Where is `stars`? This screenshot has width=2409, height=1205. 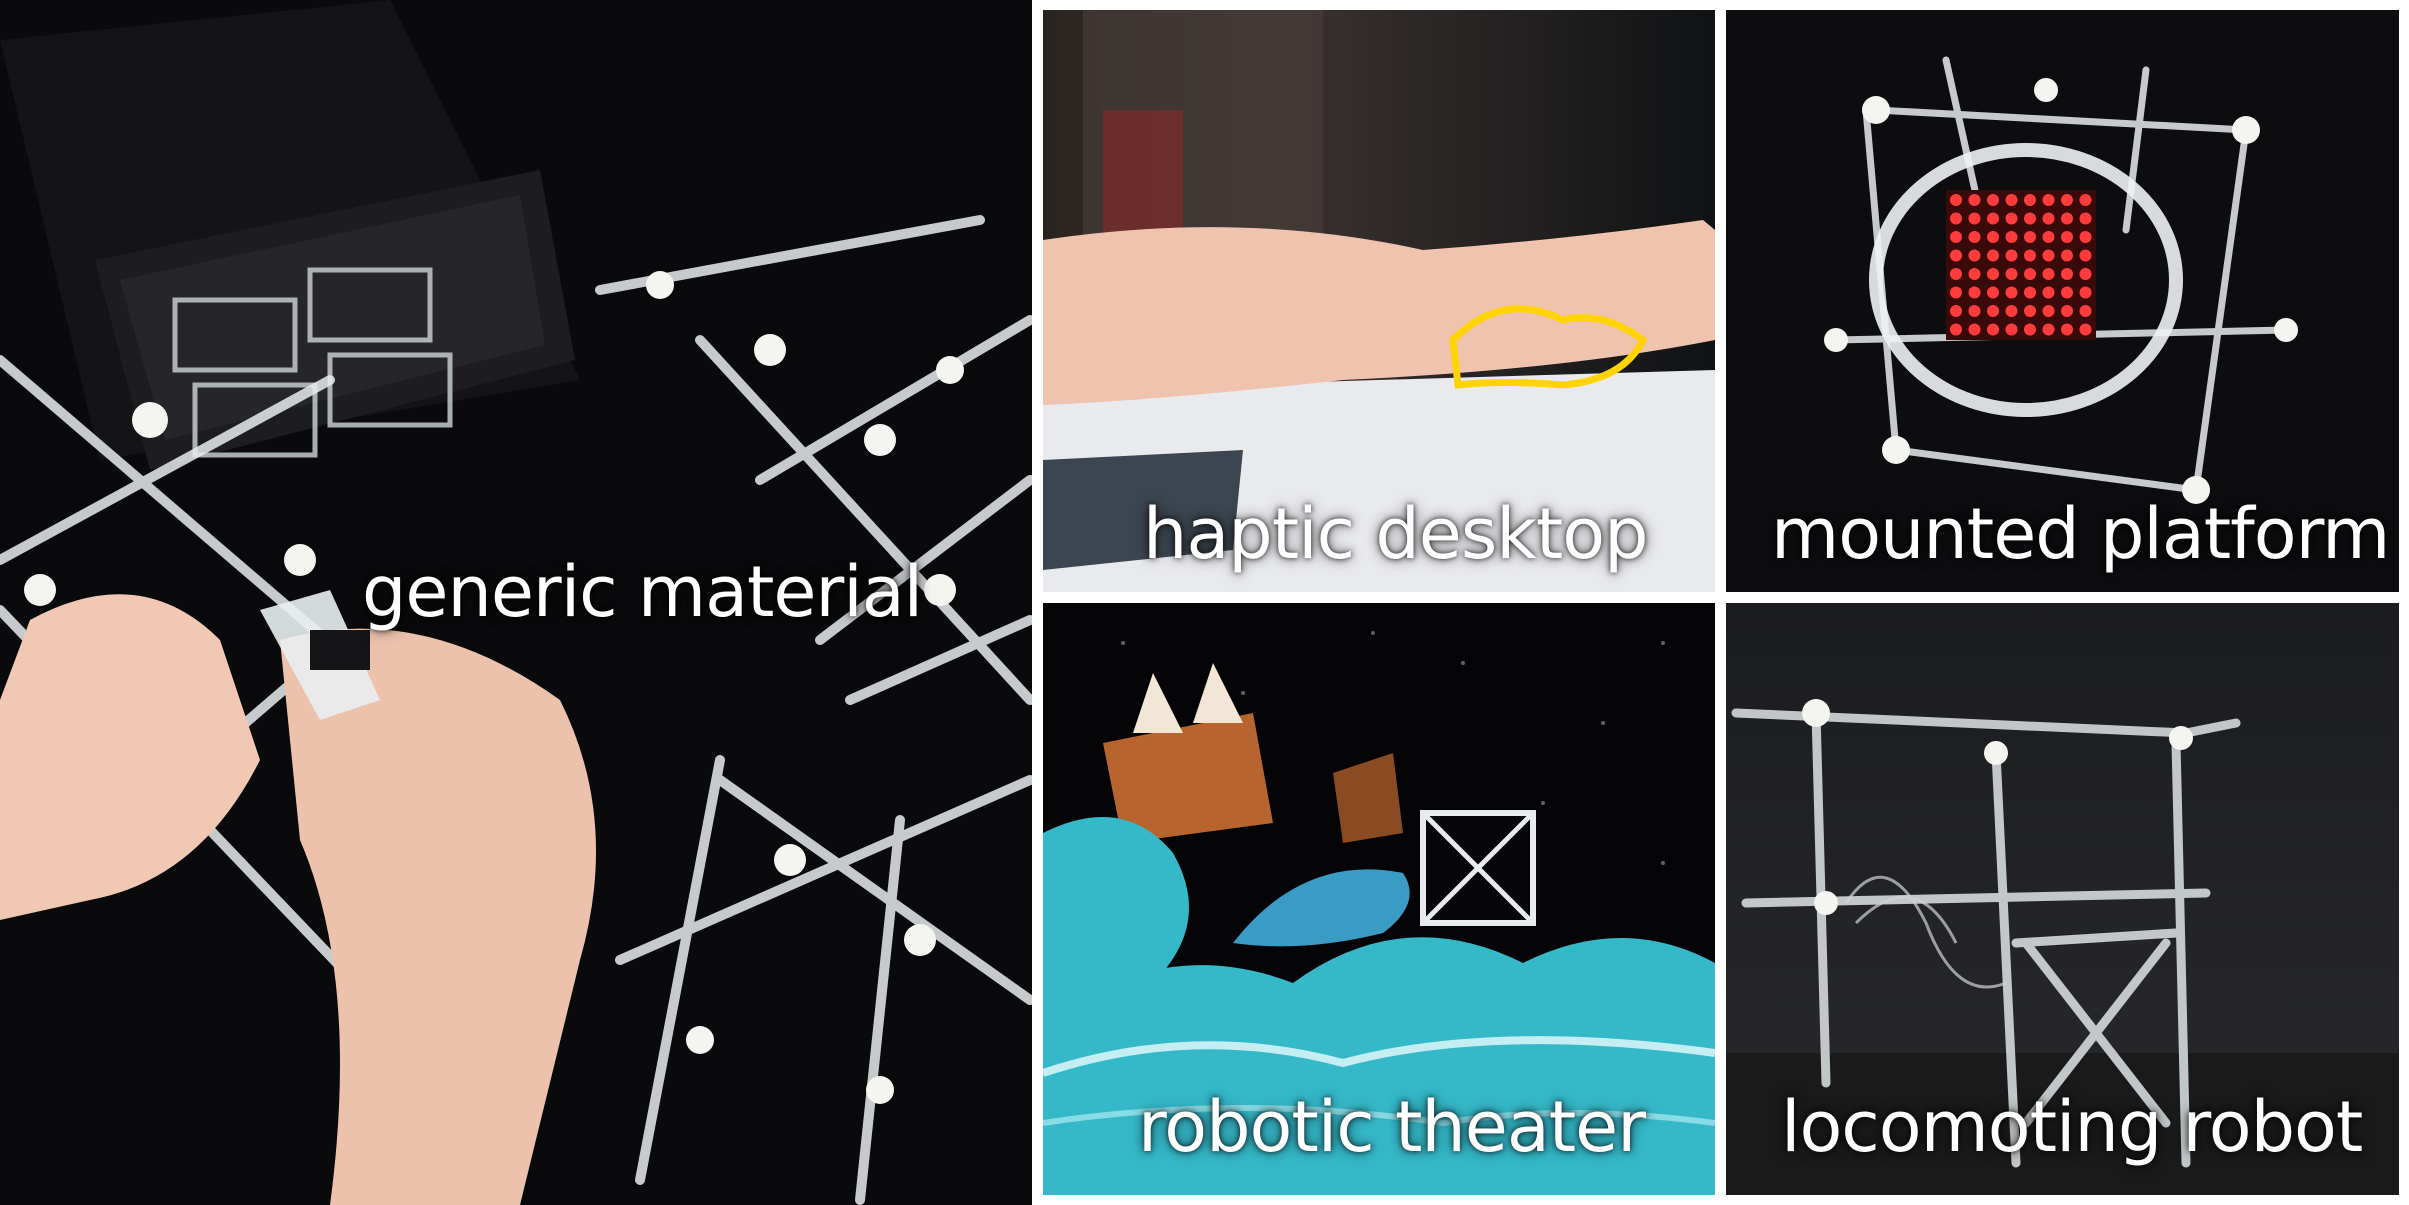
stars is located at coordinates (1393, 748).